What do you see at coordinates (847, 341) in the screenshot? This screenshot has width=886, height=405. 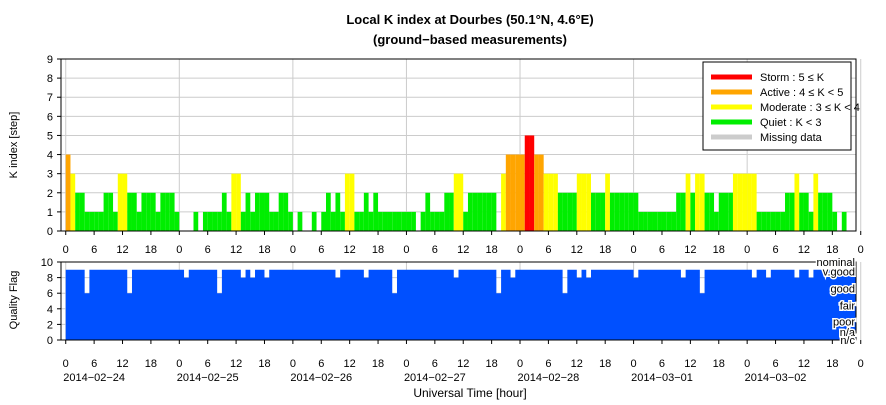 I see `quality-flag-label: n/c` at bounding box center [847, 341].